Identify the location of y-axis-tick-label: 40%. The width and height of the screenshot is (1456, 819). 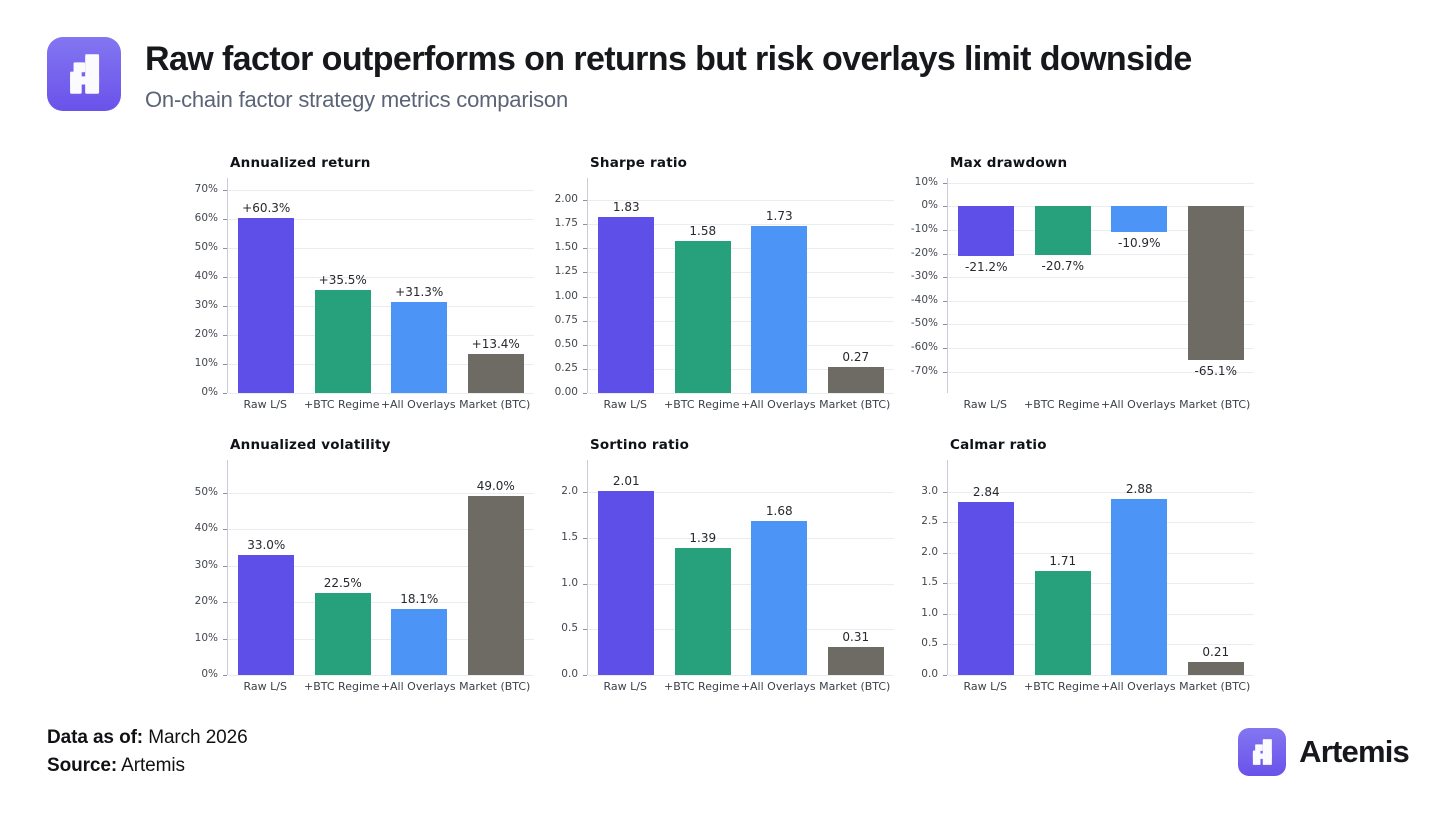
(206, 528).